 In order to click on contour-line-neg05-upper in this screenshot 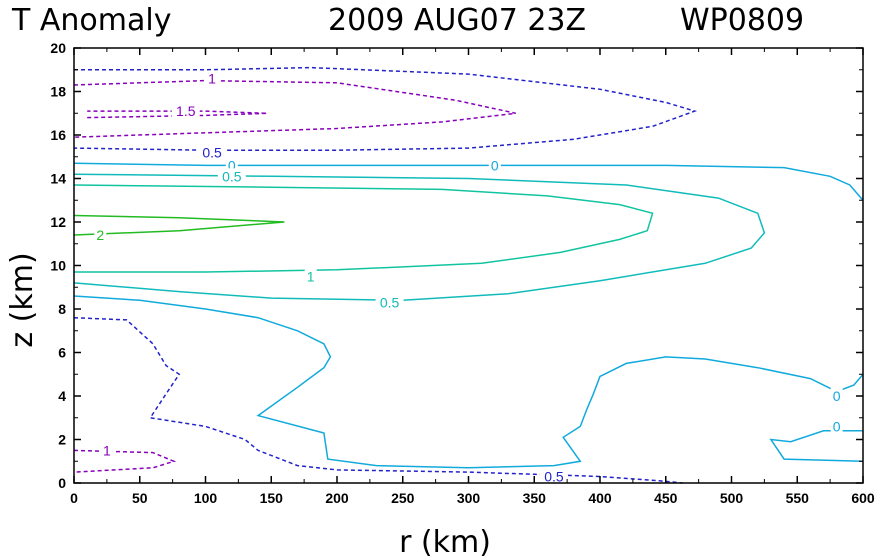, I will do `click(385, 108)`.